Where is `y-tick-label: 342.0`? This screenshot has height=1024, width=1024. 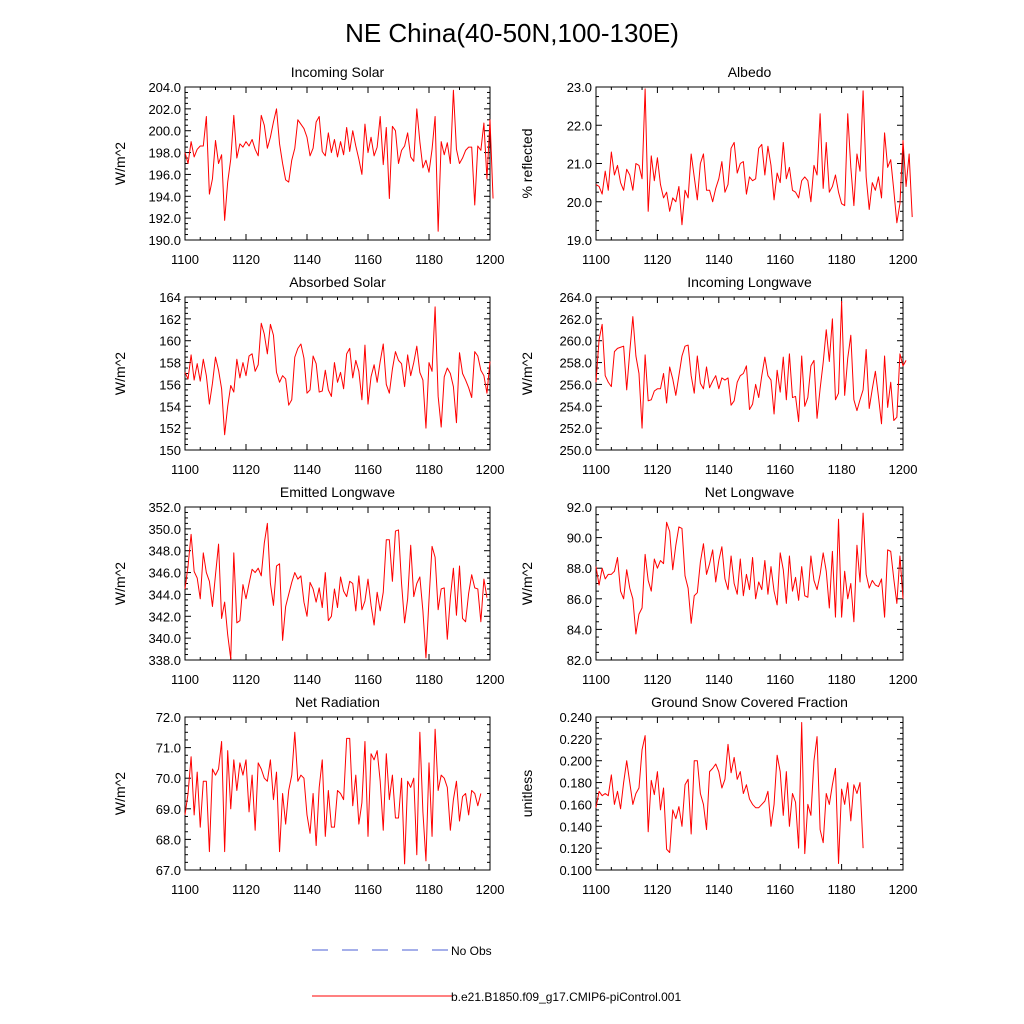
y-tick-label: 342.0 is located at coordinates (164, 616).